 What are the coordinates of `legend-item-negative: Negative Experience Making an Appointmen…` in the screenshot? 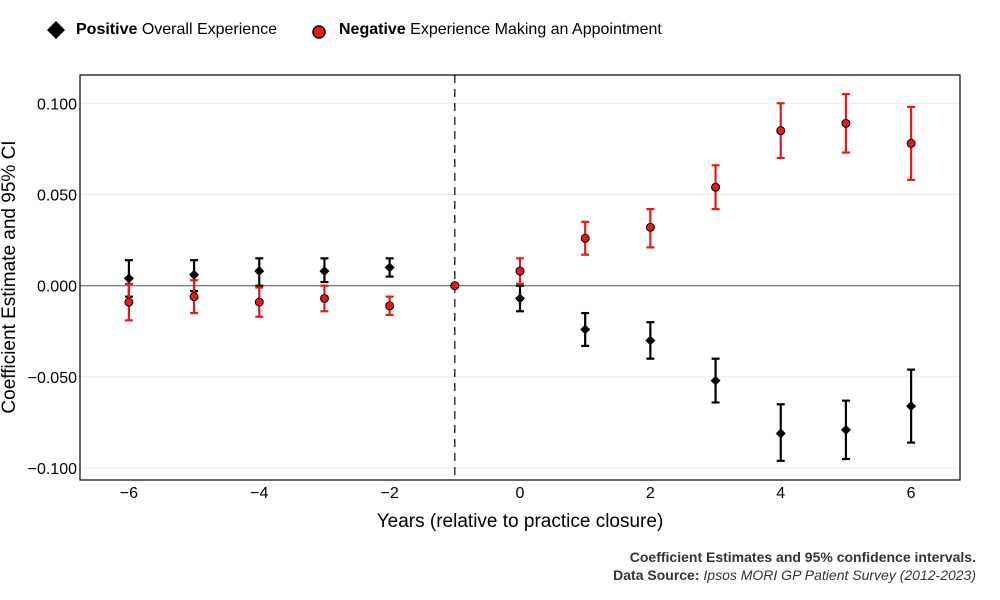 It's located at (484, 30).